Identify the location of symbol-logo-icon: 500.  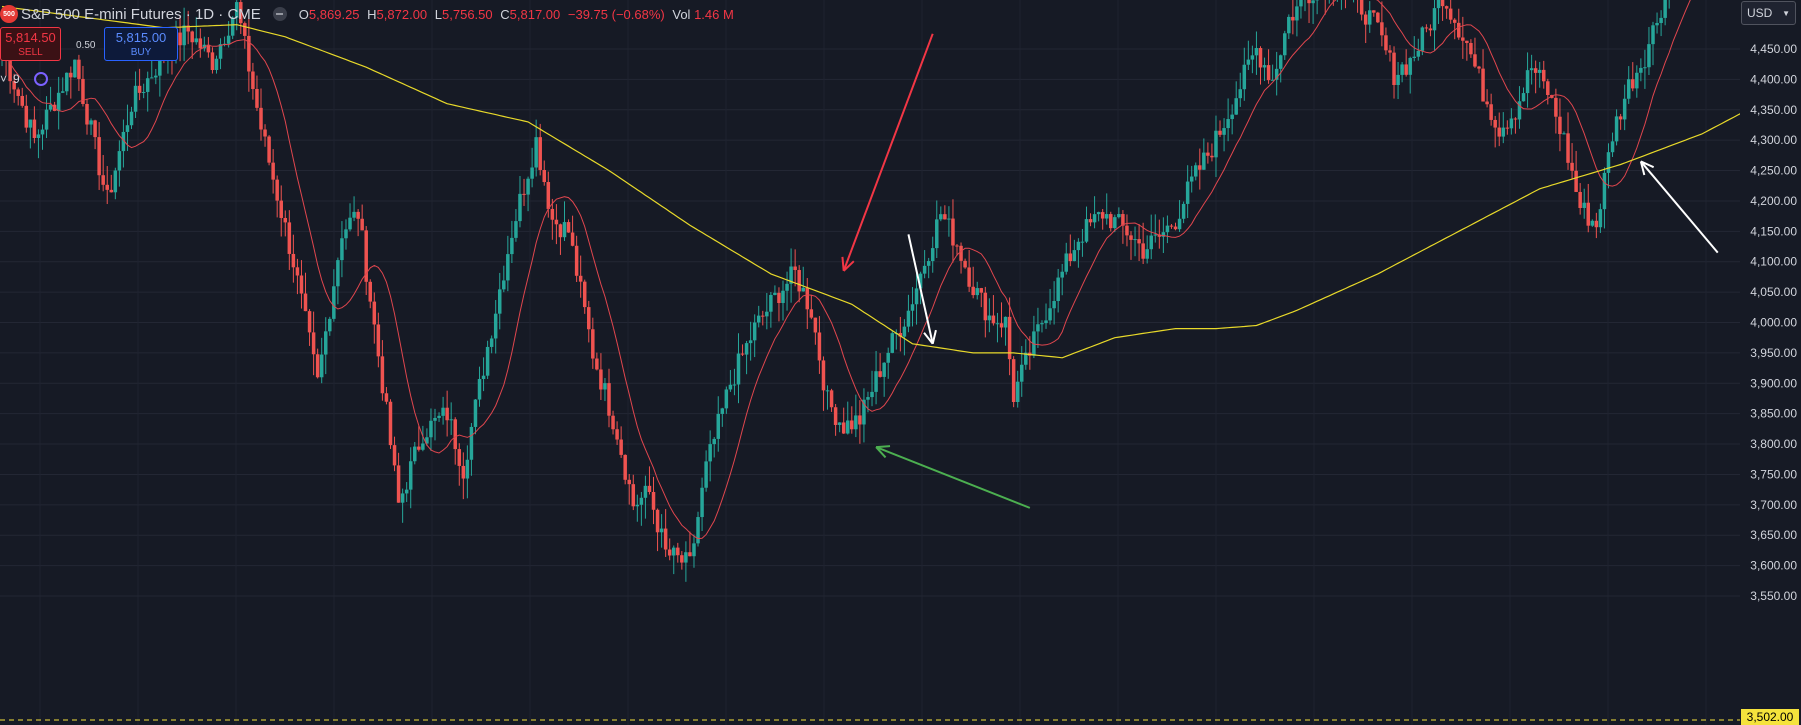
(9, 14).